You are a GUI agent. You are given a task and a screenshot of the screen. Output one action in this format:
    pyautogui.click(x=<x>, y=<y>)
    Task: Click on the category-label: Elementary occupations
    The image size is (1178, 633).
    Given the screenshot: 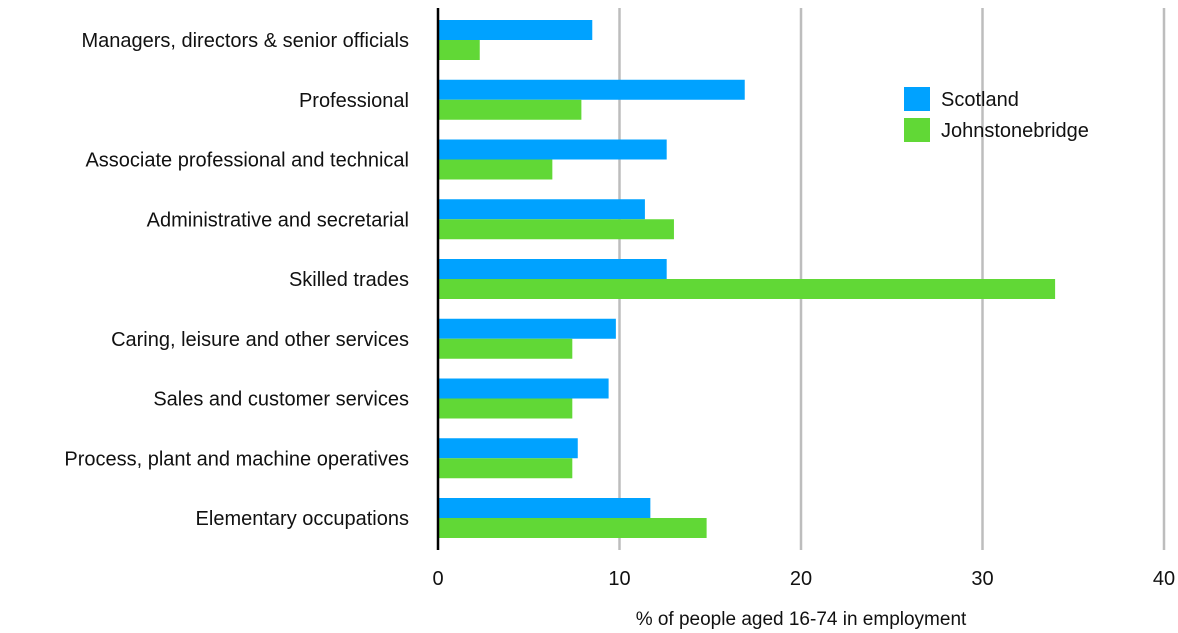 What is the action you would take?
    pyautogui.click(x=302, y=519)
    